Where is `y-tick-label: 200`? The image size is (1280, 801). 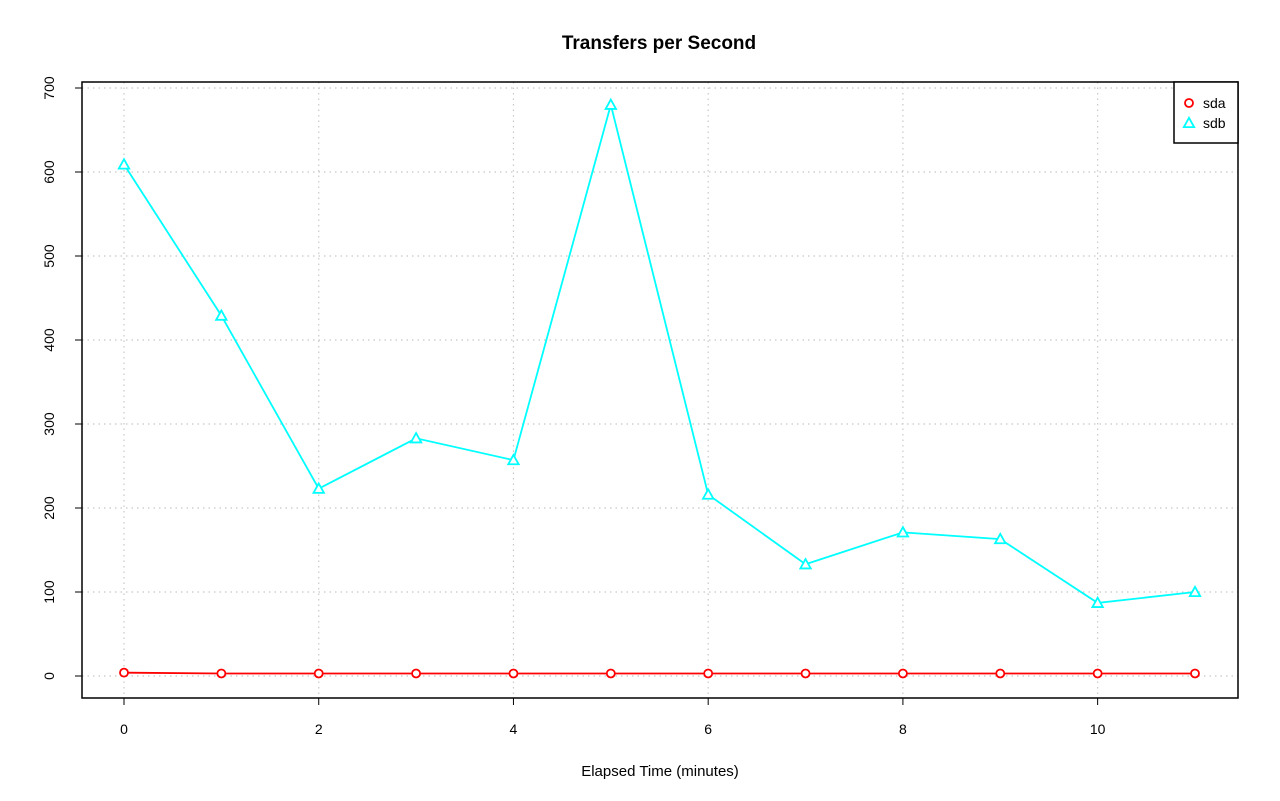
y-tick-label: 200 is located at coordinates (49, 508).